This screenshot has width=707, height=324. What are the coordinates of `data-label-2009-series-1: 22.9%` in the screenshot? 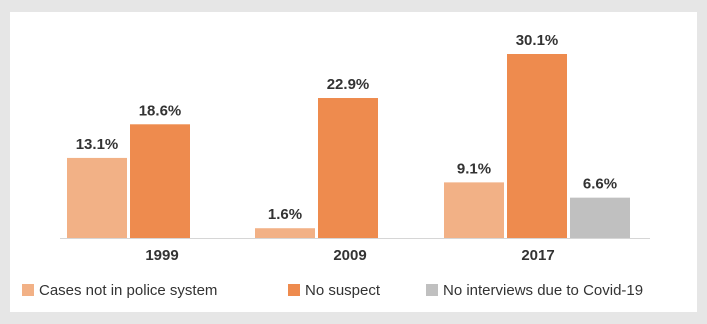 It's located at (348, 84).